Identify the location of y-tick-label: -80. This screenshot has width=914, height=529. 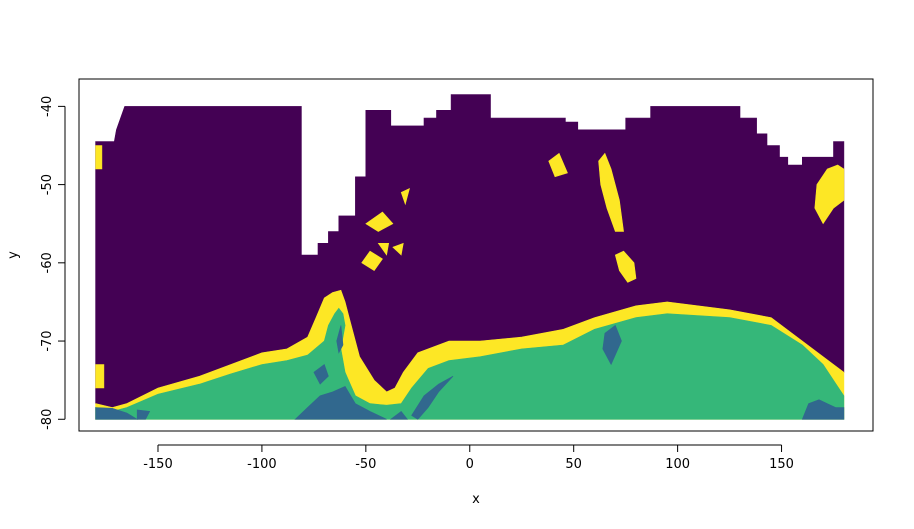
(47, 419).